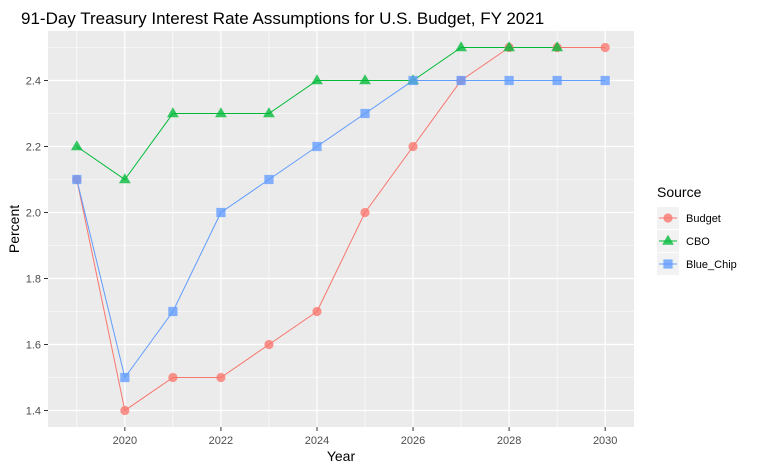 This screenshot has width=760, height=472. What do you see at coordinates (317, 441) in the screenshot?
I see `x-tick-label: 2024` at bounding box center [317, 441].